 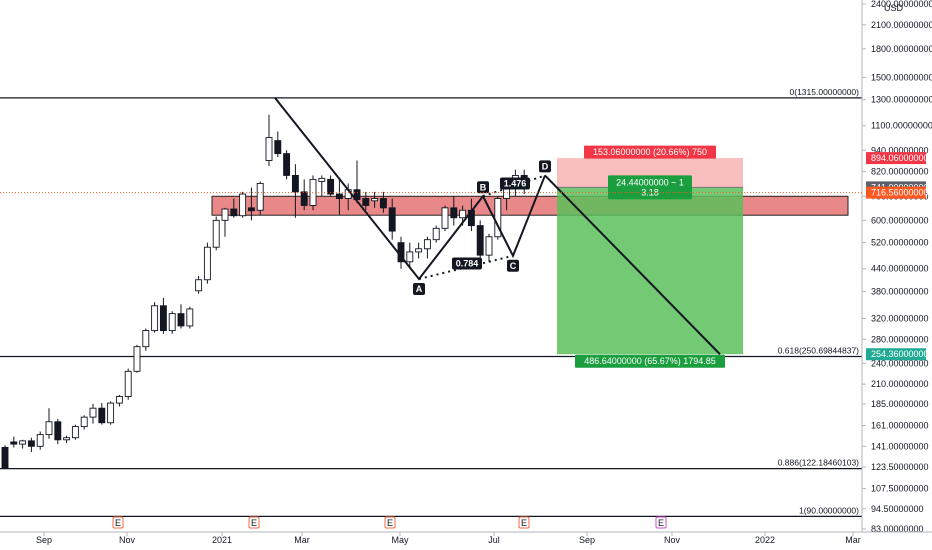 I want to click on risk-reward-label: 24.44000000 ~ 13.18, so click(x=650, y=187).